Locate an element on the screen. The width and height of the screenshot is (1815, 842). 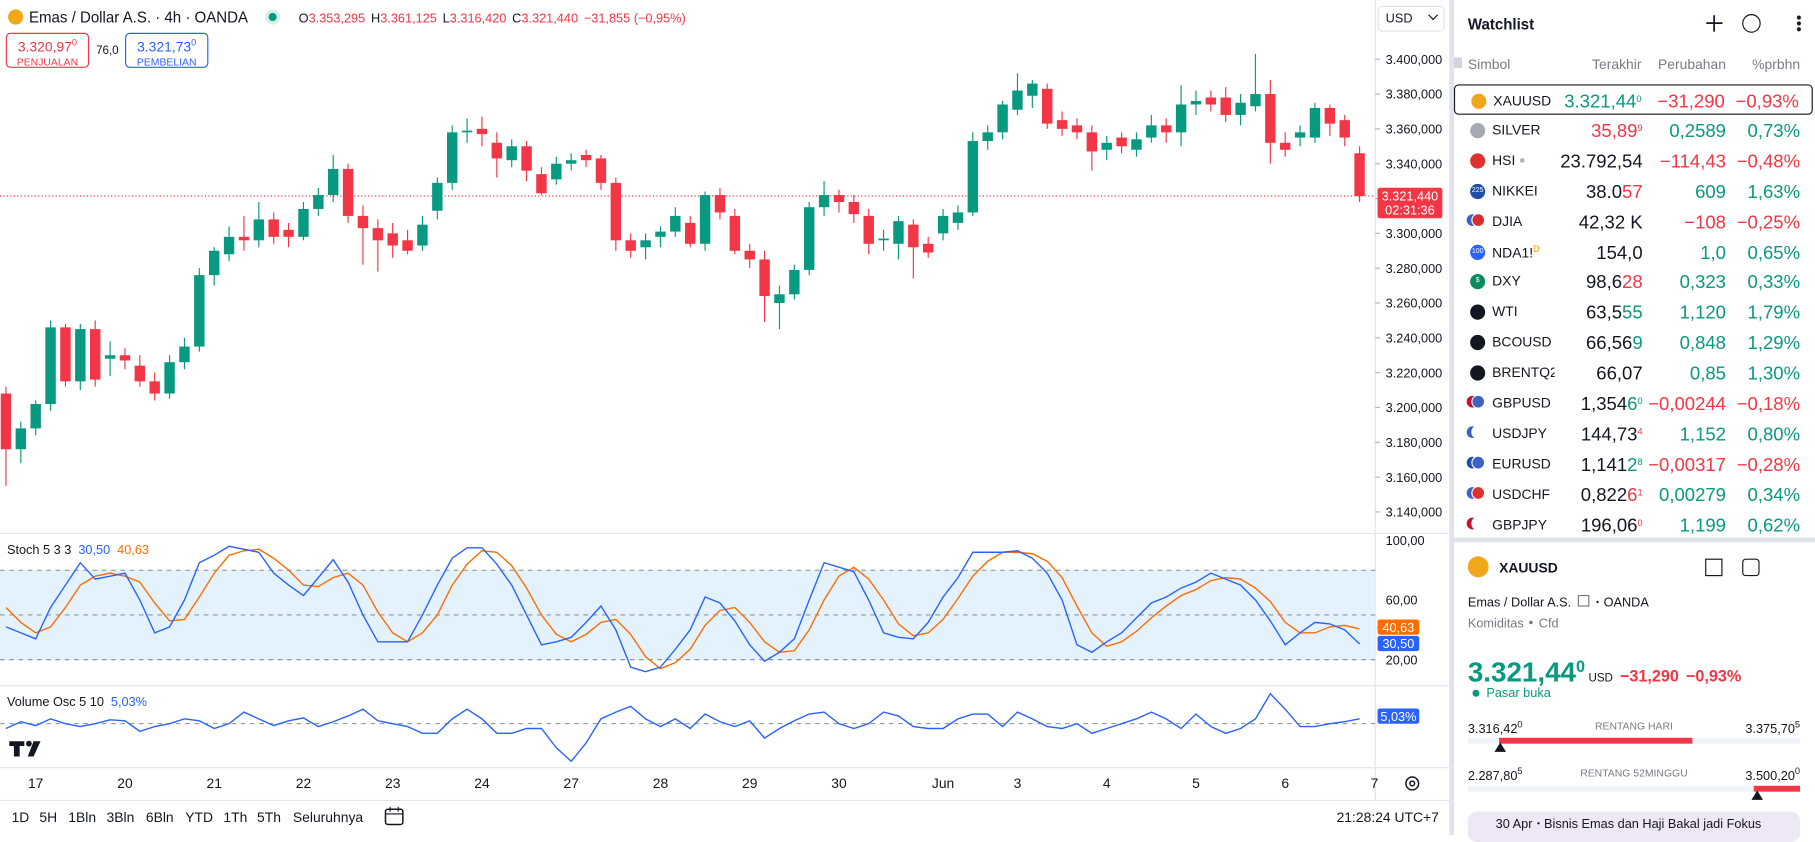
range-button: 1D is located at coordinates (20, 817).